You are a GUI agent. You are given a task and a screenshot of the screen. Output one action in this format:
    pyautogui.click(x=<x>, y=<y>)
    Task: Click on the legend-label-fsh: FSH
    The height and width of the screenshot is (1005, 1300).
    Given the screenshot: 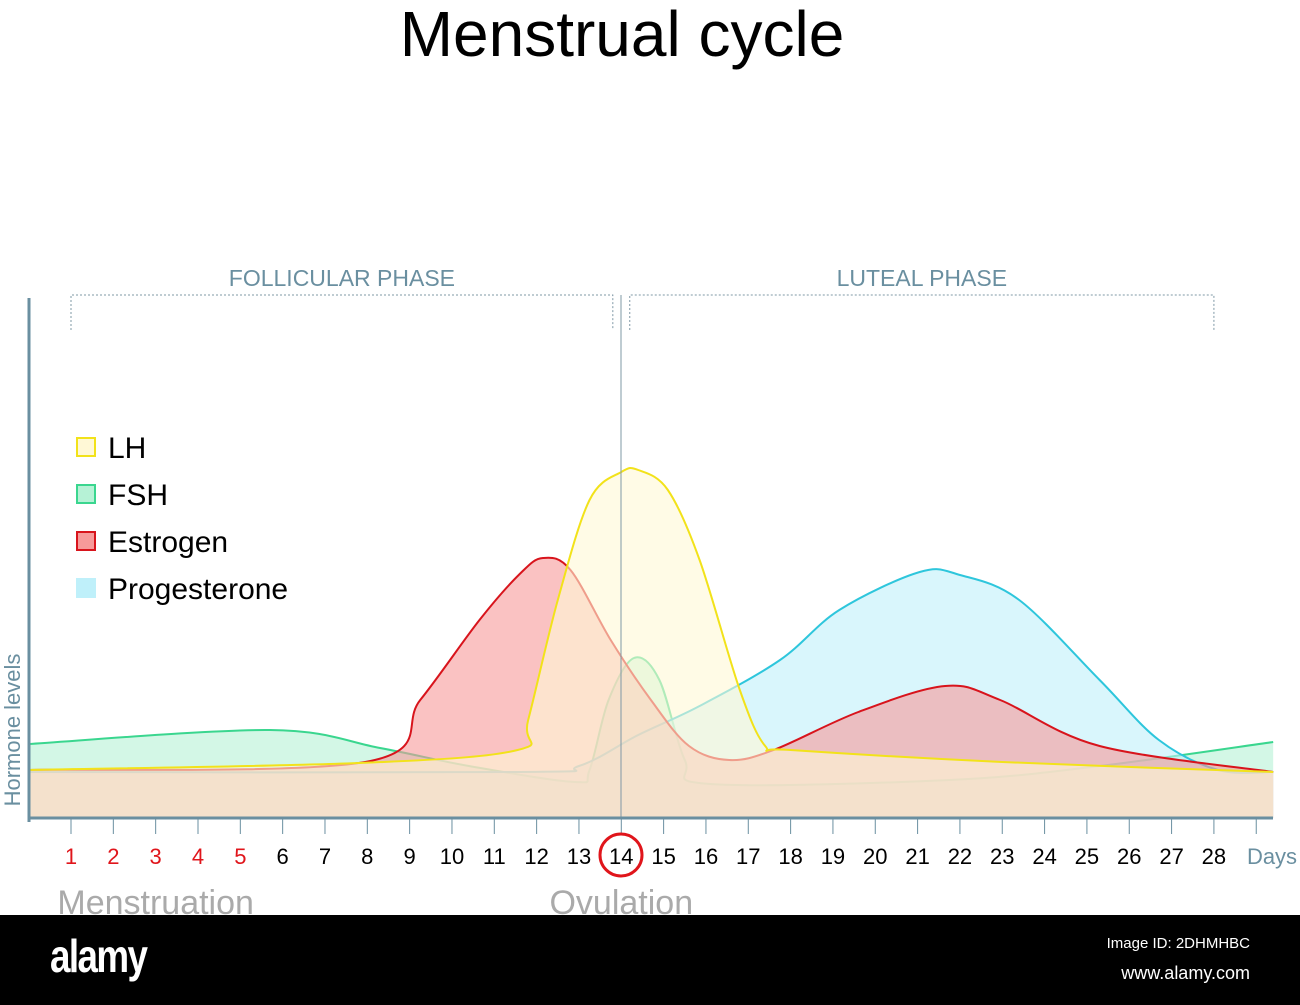 What is the action you would take?
    pyautogui.click(x=138, y=495)
    